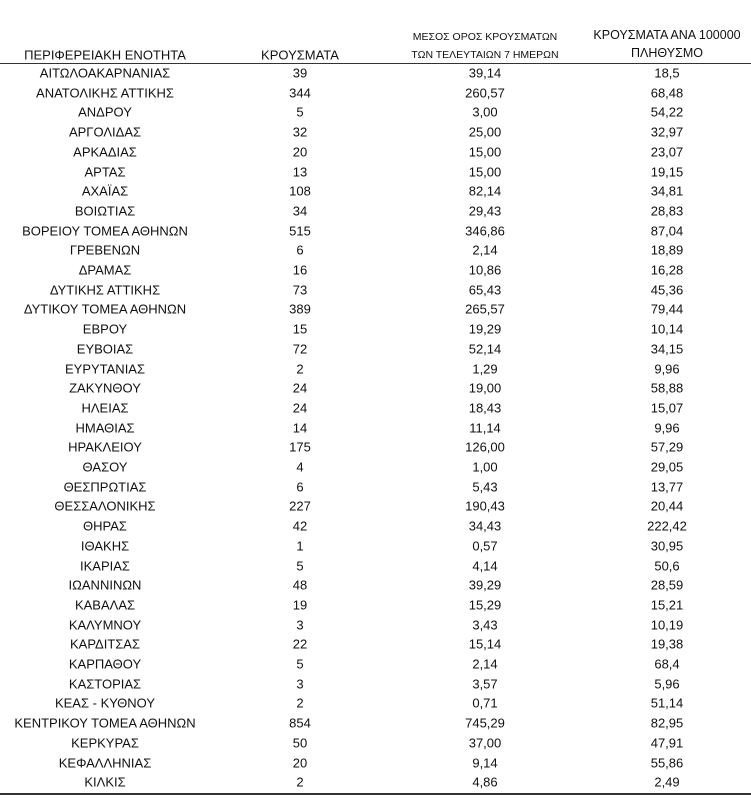  What do you see at coordinates (667, 368) in the screenshot?
I see `cell-value: 9,96` at bounding box center [667, 368].